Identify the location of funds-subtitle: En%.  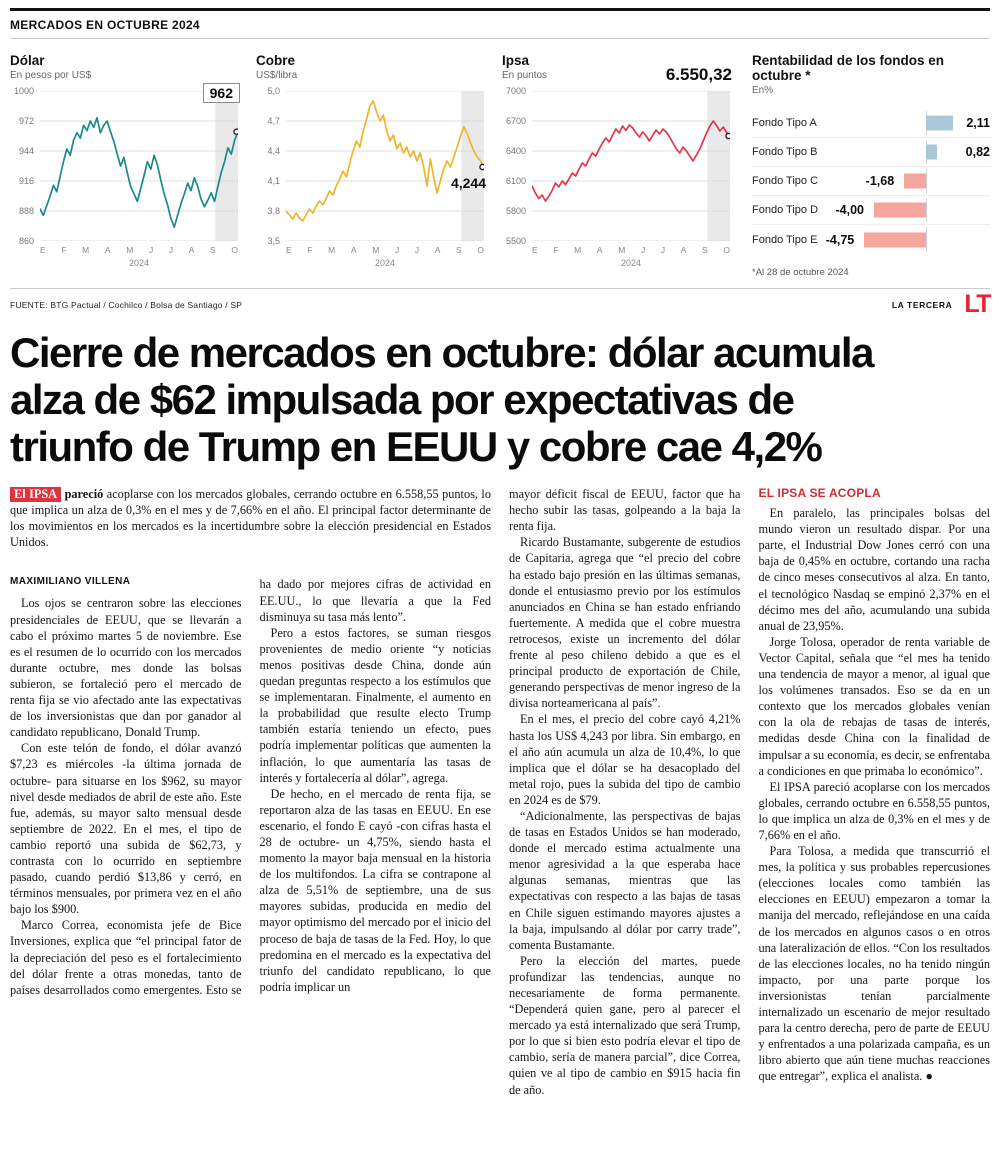
(763, 90).